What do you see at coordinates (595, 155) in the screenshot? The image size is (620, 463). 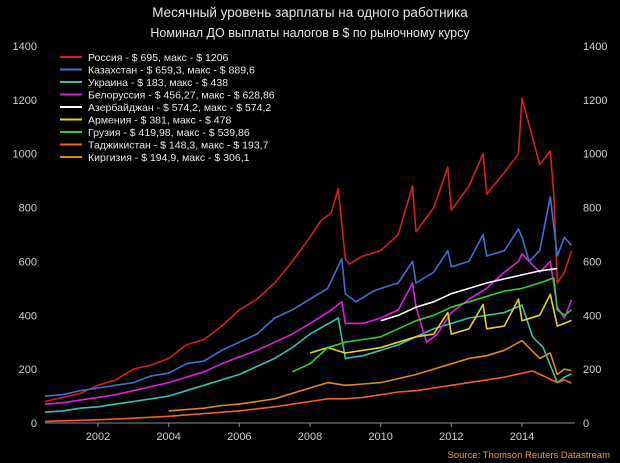 I see `y-tick-label-right: 1000` at bounding box center [595, 155].